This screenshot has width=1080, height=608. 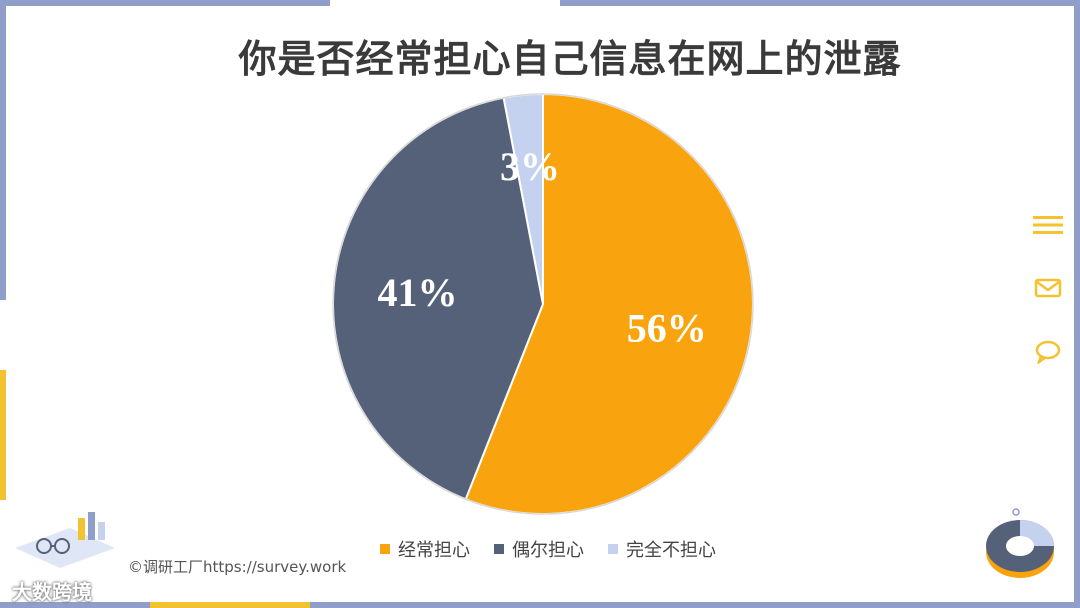 I want to click on mail-icon, so click(x=1048, y=288).